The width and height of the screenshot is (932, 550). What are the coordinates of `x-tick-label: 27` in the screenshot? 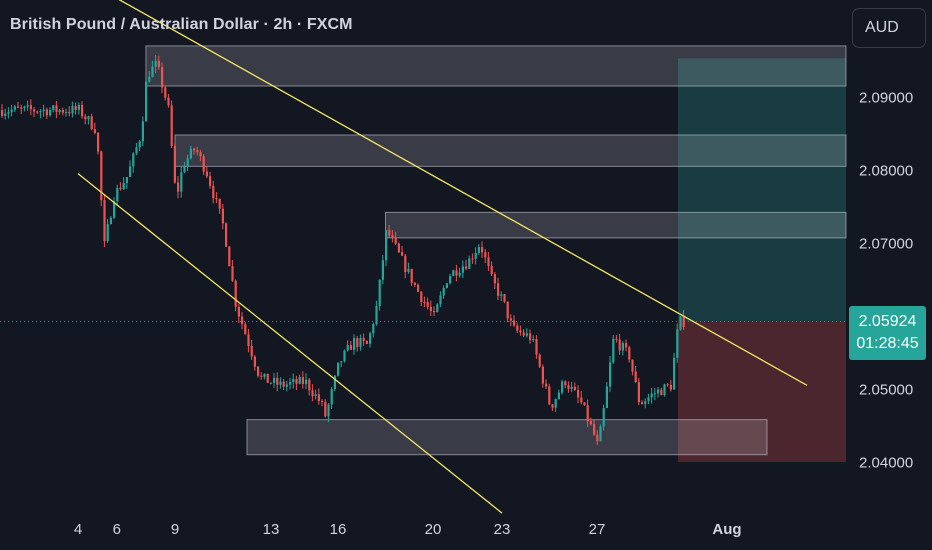 It's located at (597, 529).